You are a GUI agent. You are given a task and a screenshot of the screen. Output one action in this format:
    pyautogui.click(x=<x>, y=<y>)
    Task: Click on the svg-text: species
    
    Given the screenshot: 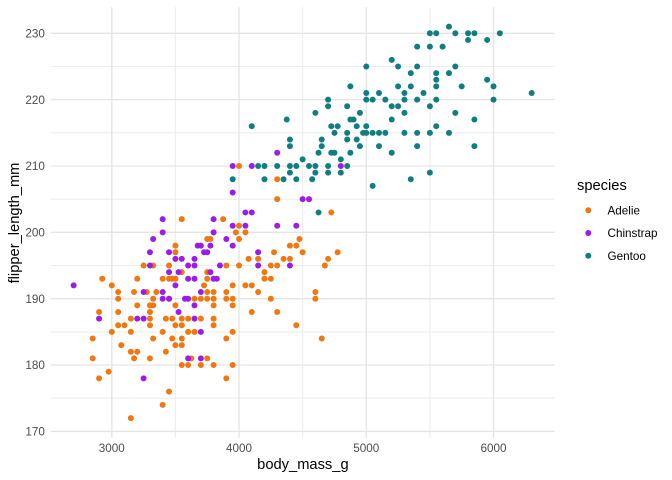 What is the action you would take?
    pyautogui.click(x=602, y=186)
    